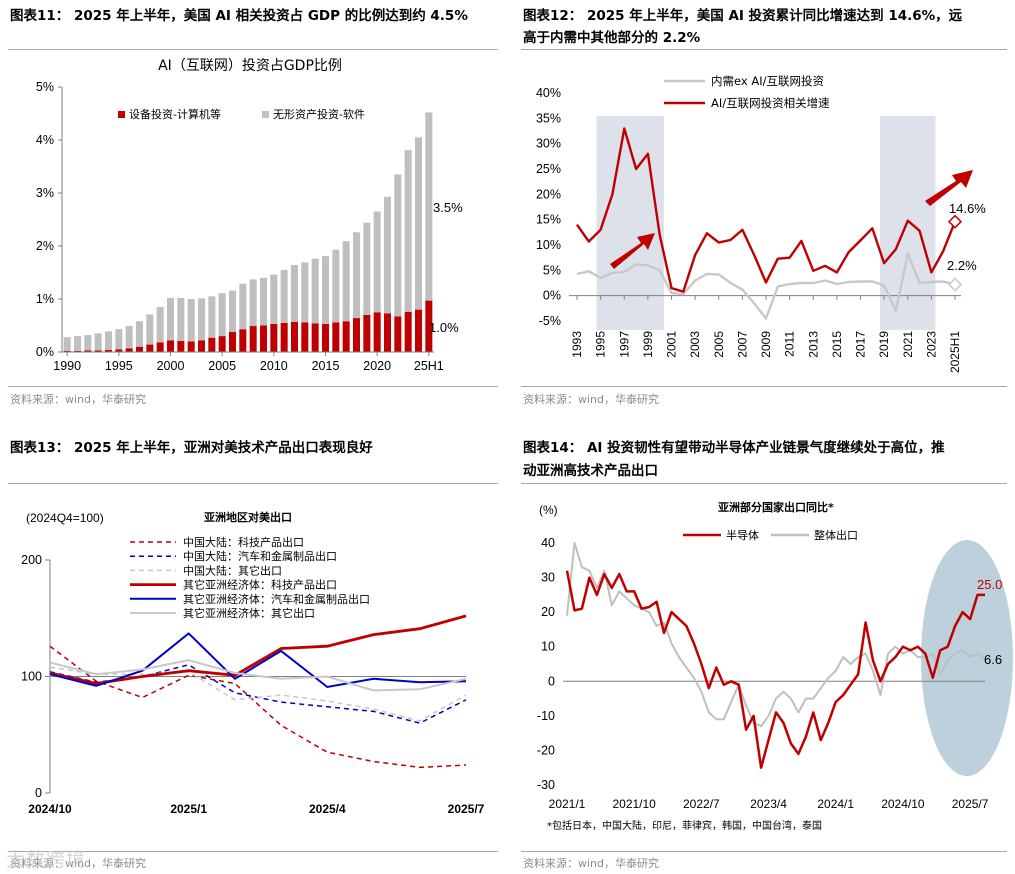 The image size is (1015, 874). What do you see at coordinates (624, 344) in the screenshot?
I see `x-tick-label: 1997` at bounding box center [624, 344].